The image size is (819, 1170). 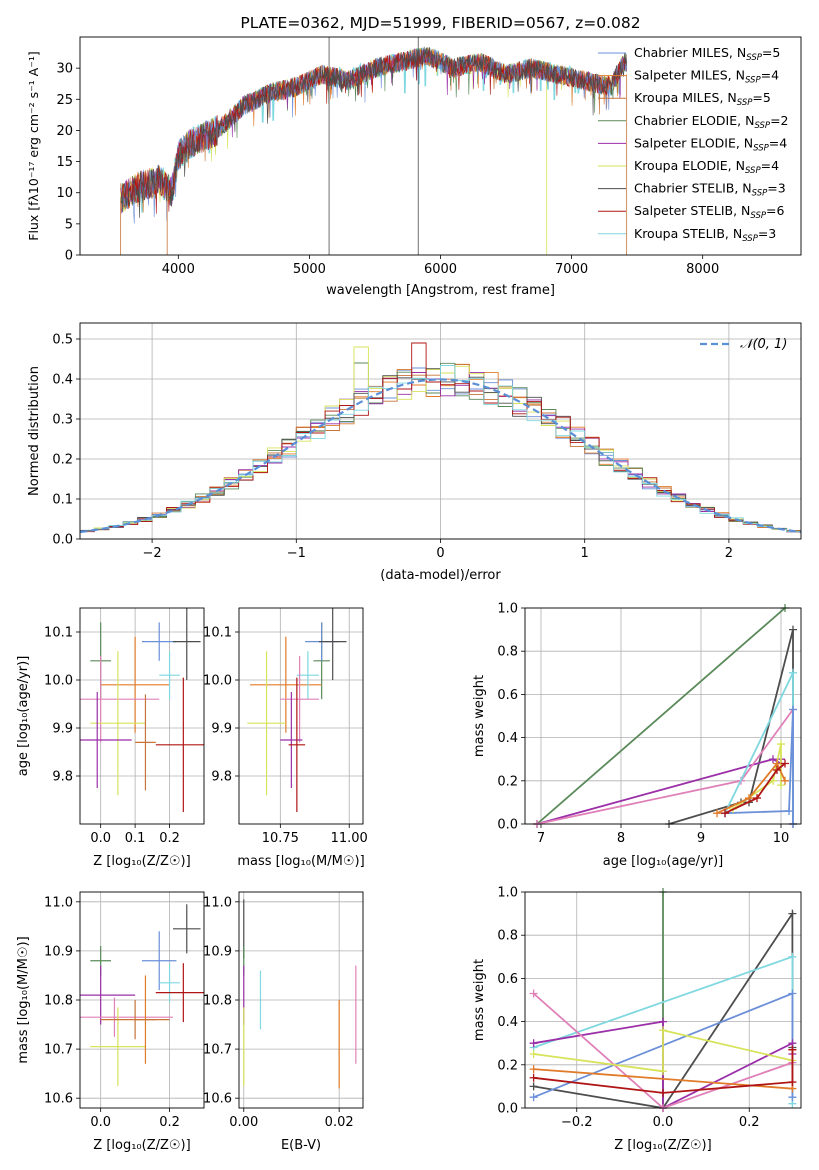 What do you see at coordinates (541, 838) in the screenshot?
I see `x-tick-label: 7` at bounding box center [541, 838].